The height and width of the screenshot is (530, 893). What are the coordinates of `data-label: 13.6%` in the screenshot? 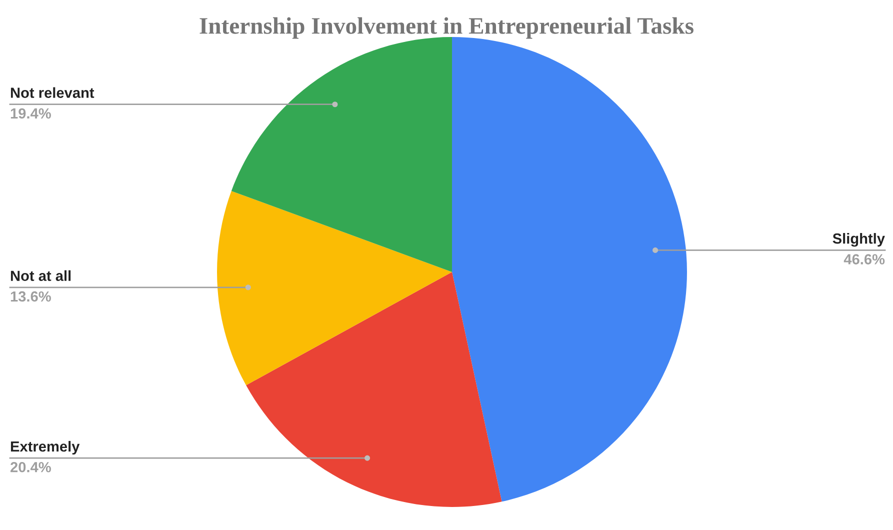 It's located at (30, 296).